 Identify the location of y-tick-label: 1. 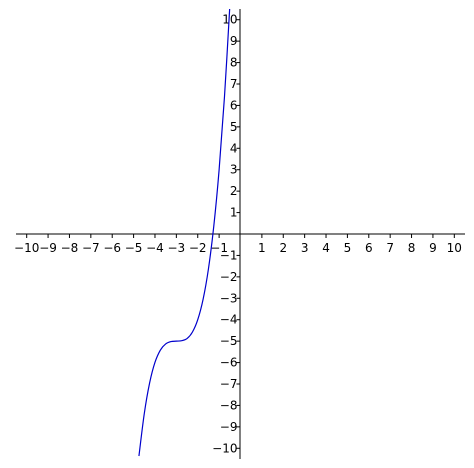
(234, 213).